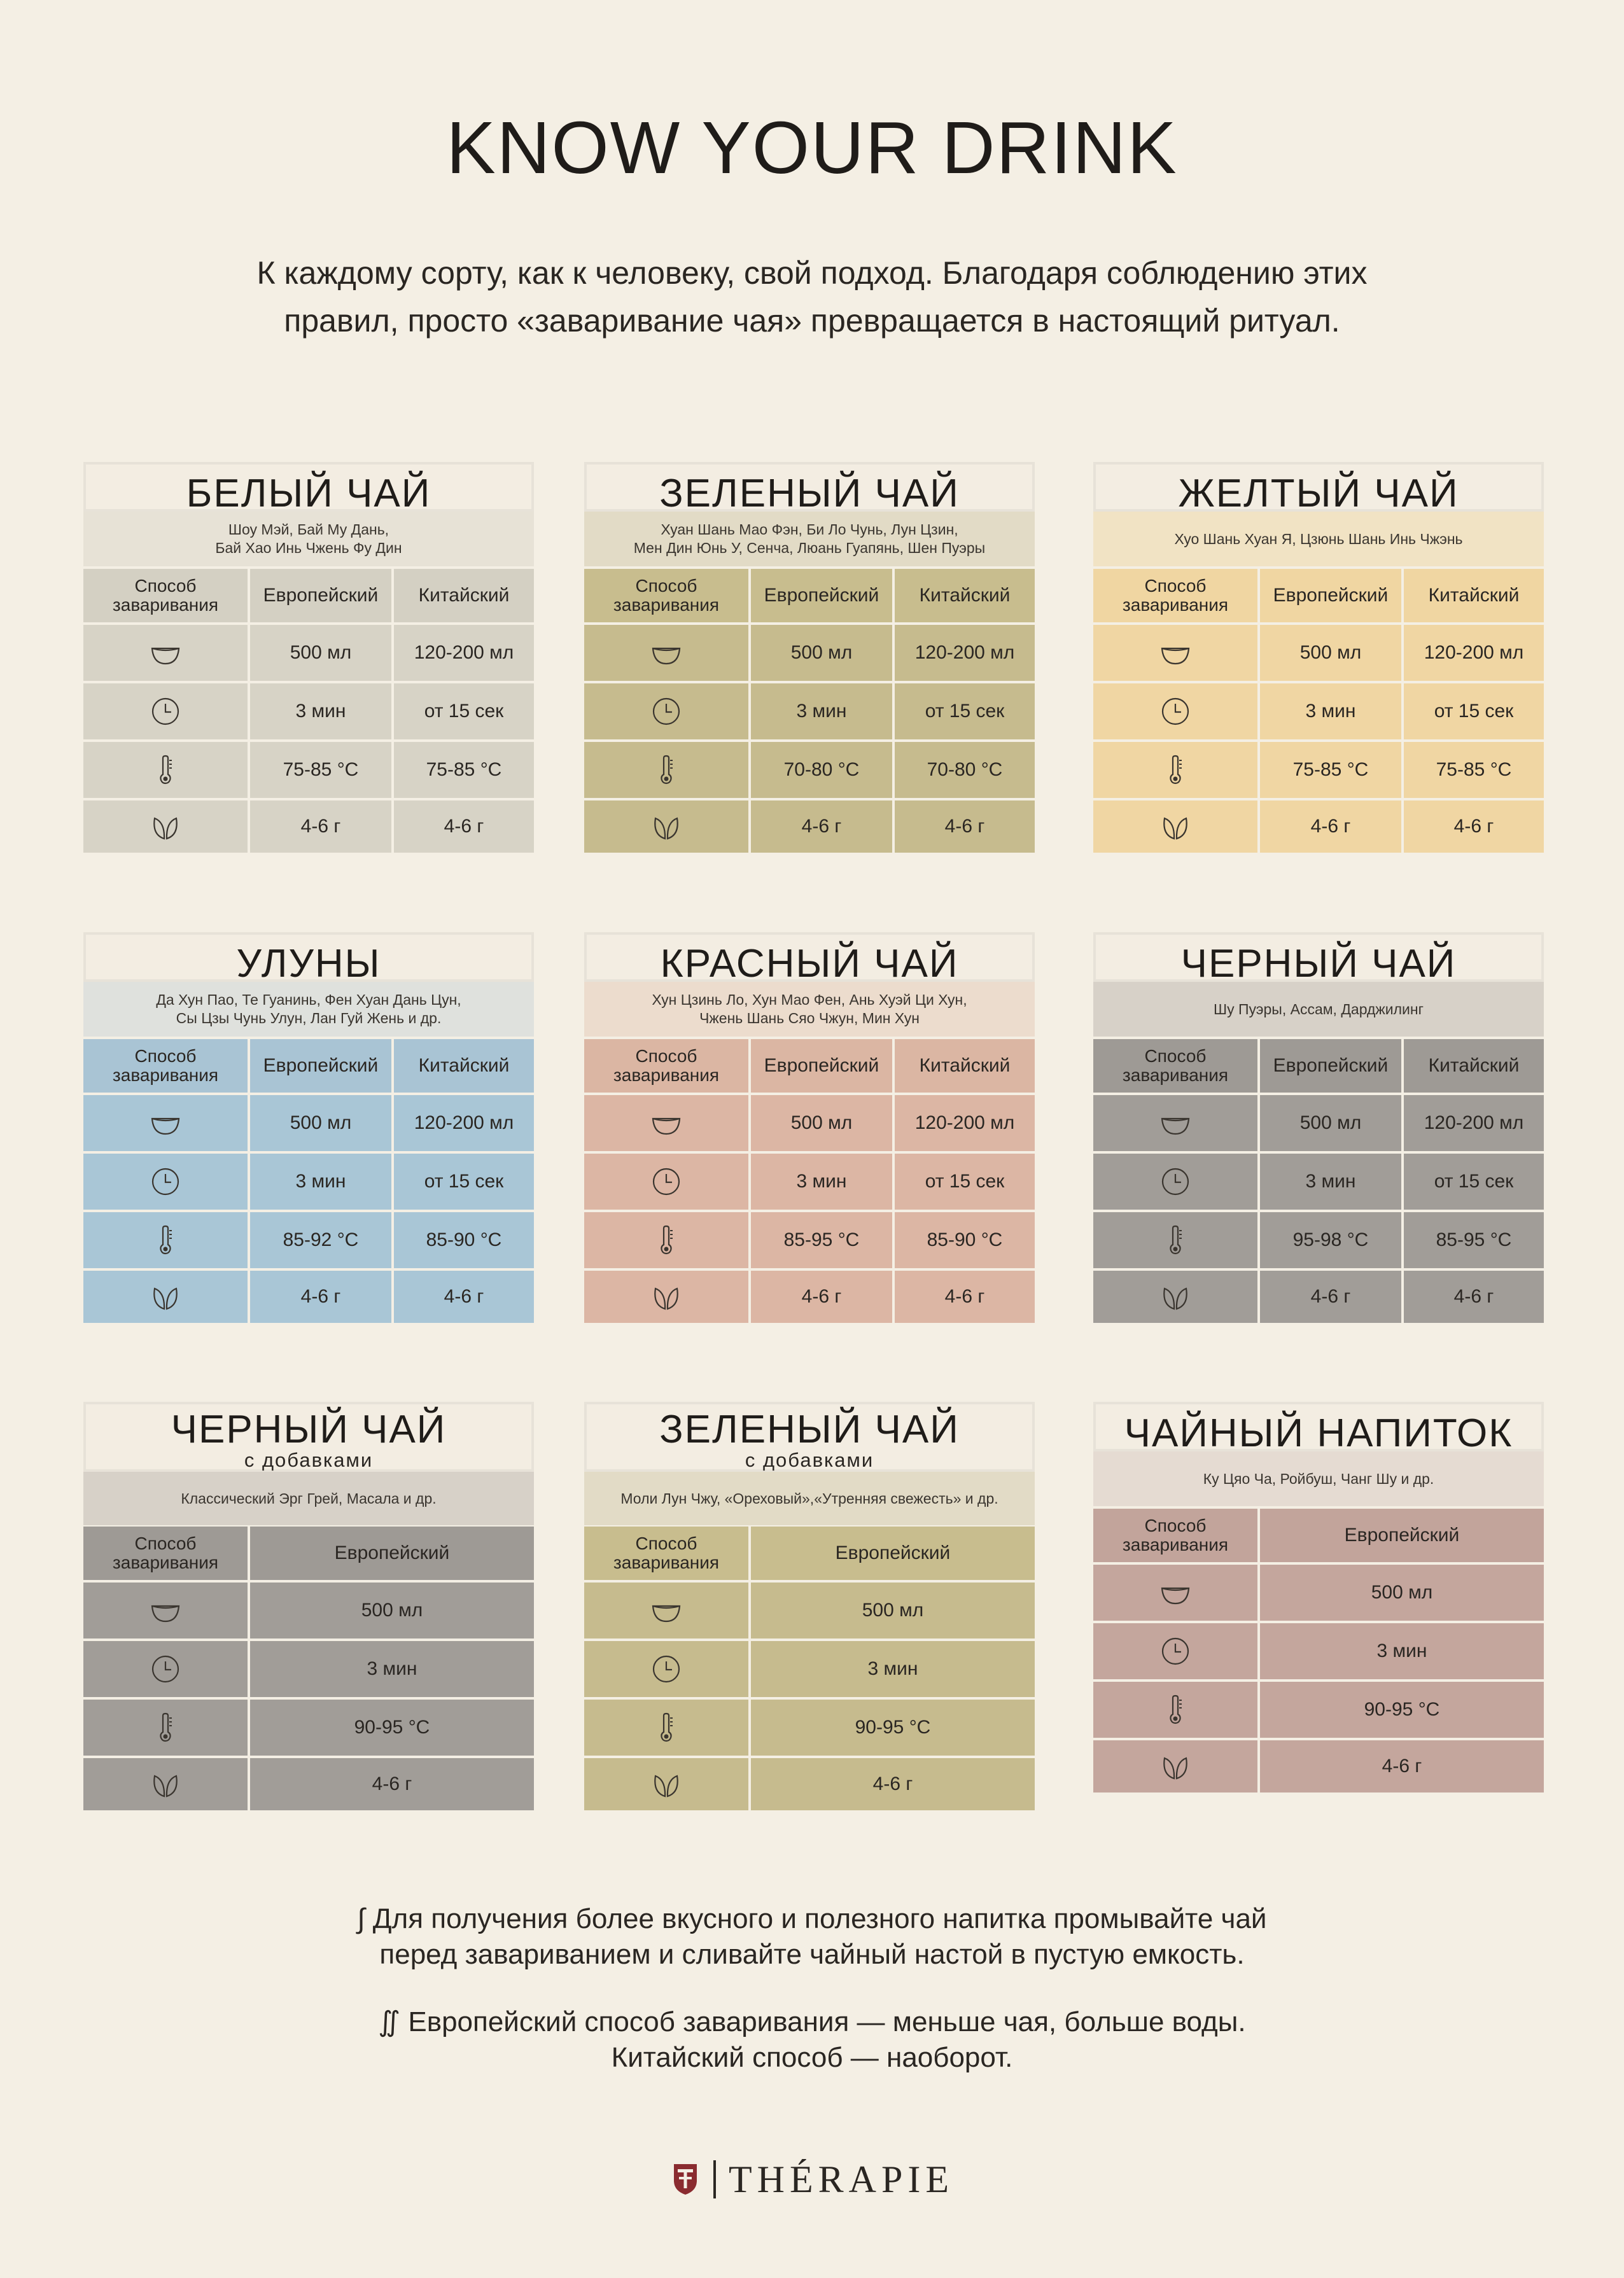 The width and height of the screenshot is (1624, 2278). Describe the element at coordinates (1330, 770) in the screenshot. I see `european-value: 75-85 °C` at that location.